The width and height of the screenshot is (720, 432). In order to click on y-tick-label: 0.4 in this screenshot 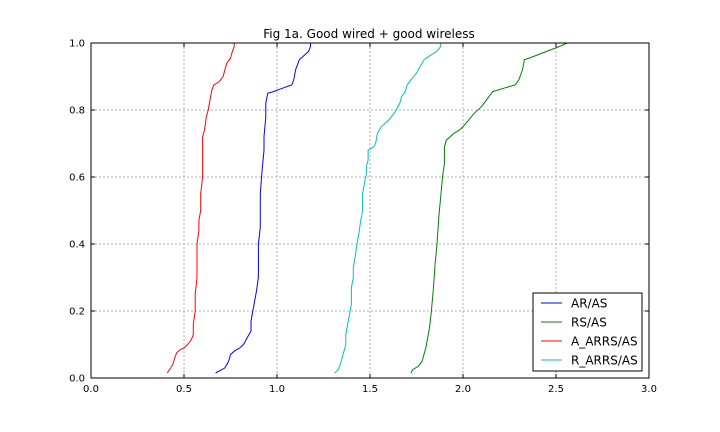, I will do `click(77, 245)`.